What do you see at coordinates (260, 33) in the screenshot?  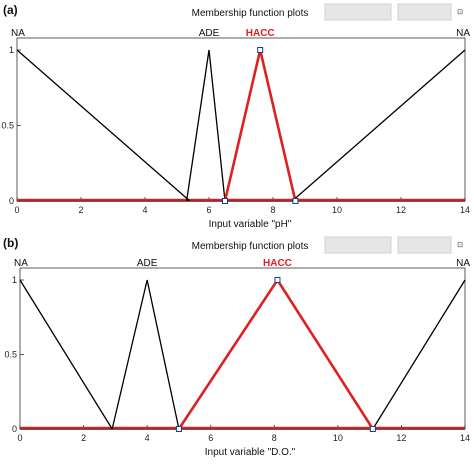 I see `chart-0-series-2-label: HACC` at bounding box center [260, 33].